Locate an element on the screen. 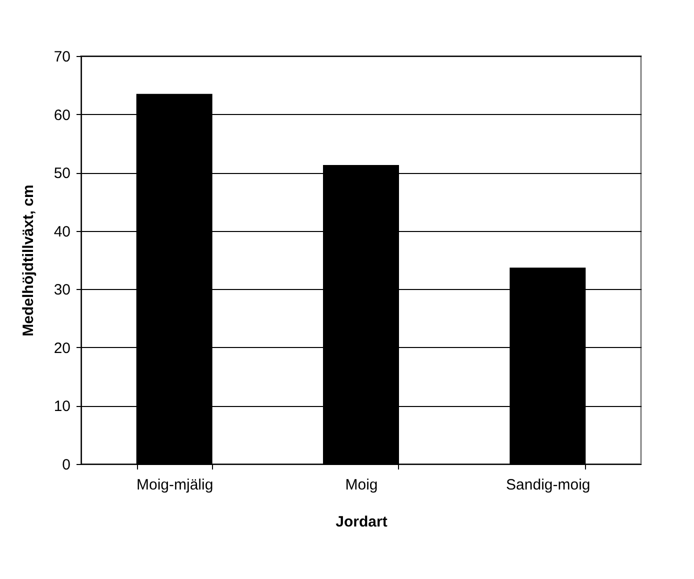  y-tick-label: 10 is located at coordinates (62, 407).